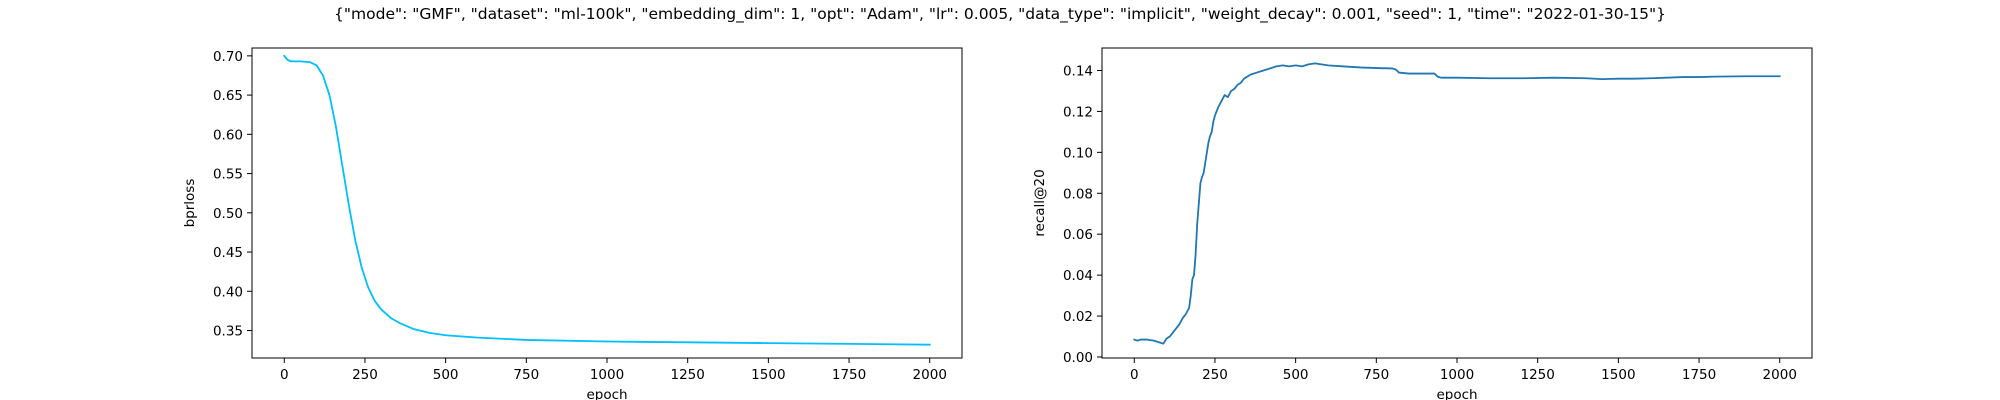 This screenshot has width=2000, height=400. I want to click on y-axis-label: bprloss, so click(190, 203).